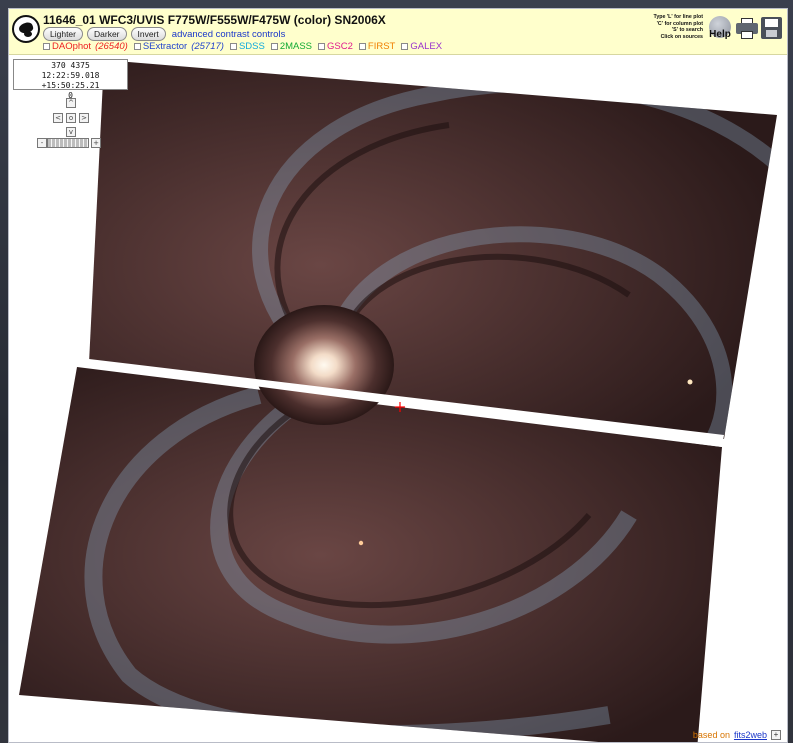  Describe the element at coordinates (747, 29) in the screenshot. I see `print-button` at that location.